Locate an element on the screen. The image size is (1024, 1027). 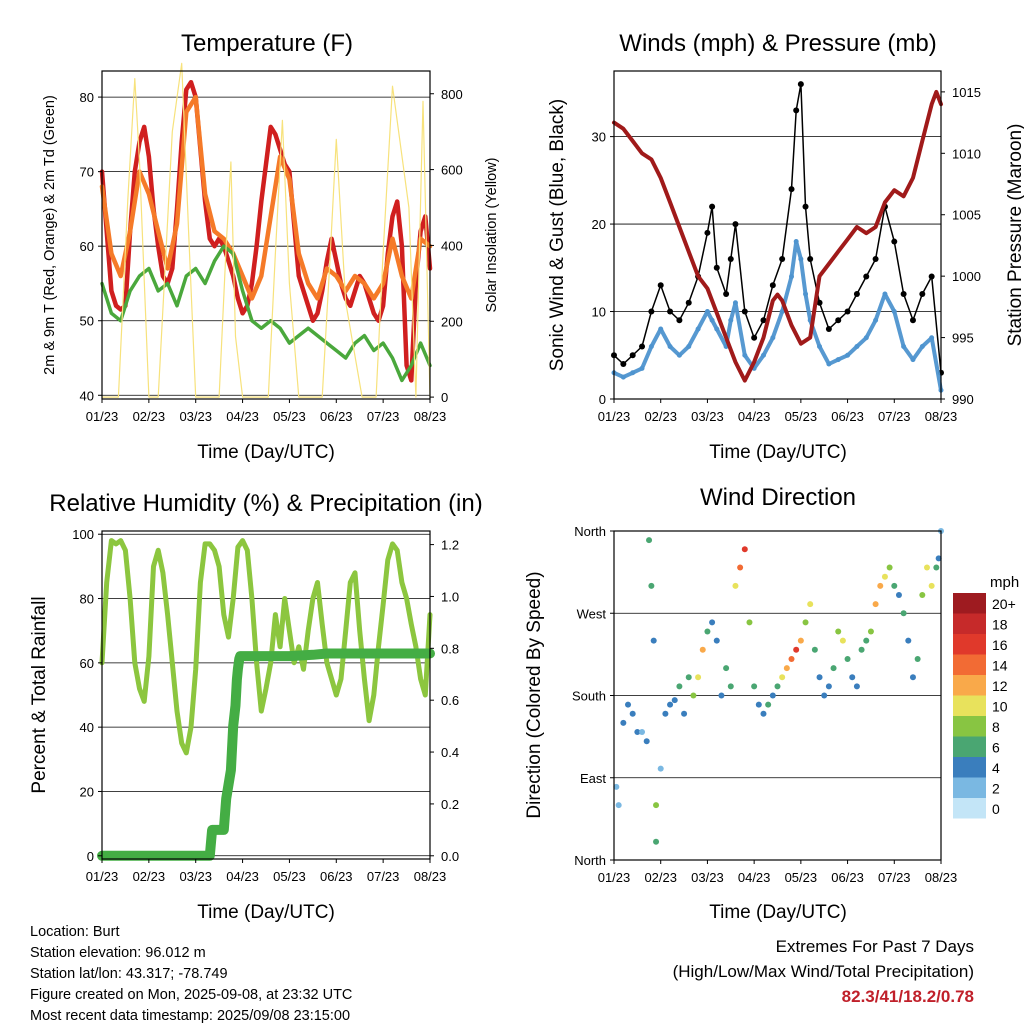
colorbar-label: 8 is located at coordinates (996, 727).